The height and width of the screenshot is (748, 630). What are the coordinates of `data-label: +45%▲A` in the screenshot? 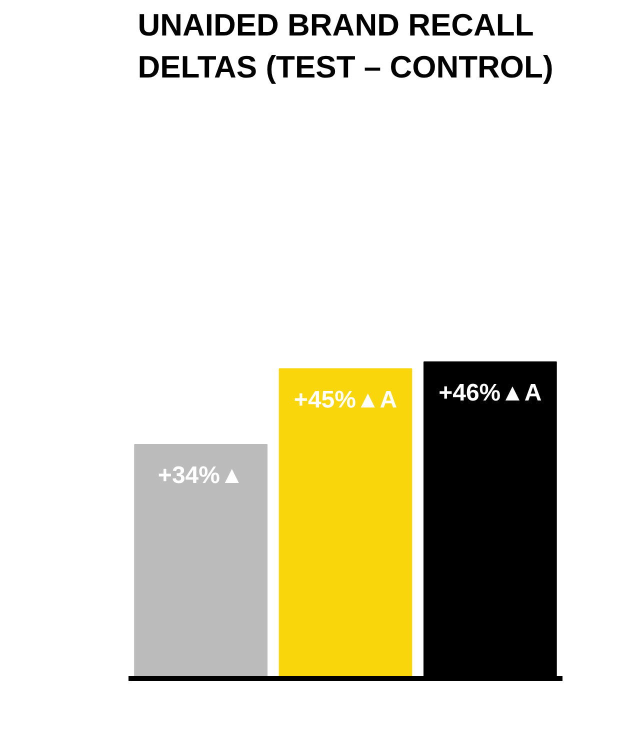 It's located at (346, 400).